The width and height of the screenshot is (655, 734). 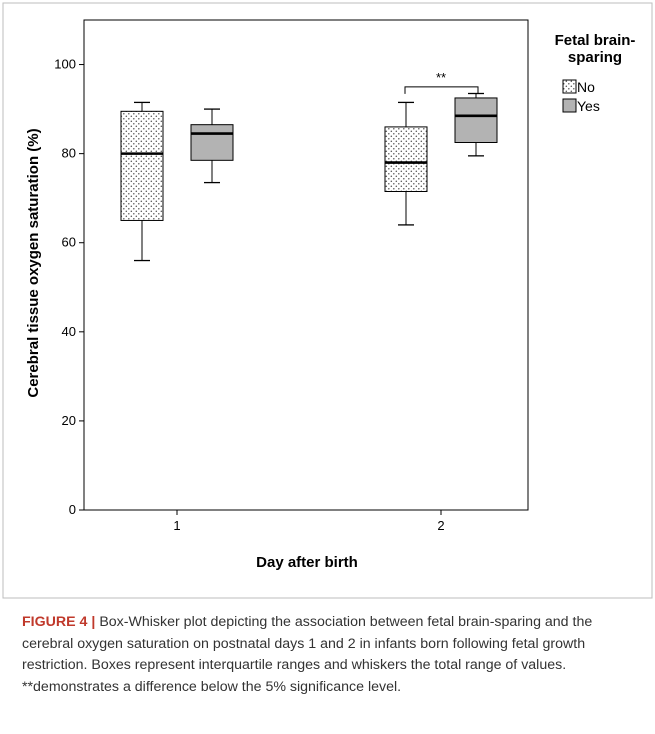 I want to click on y-tick-label: 60, so click(x=69, y=242).